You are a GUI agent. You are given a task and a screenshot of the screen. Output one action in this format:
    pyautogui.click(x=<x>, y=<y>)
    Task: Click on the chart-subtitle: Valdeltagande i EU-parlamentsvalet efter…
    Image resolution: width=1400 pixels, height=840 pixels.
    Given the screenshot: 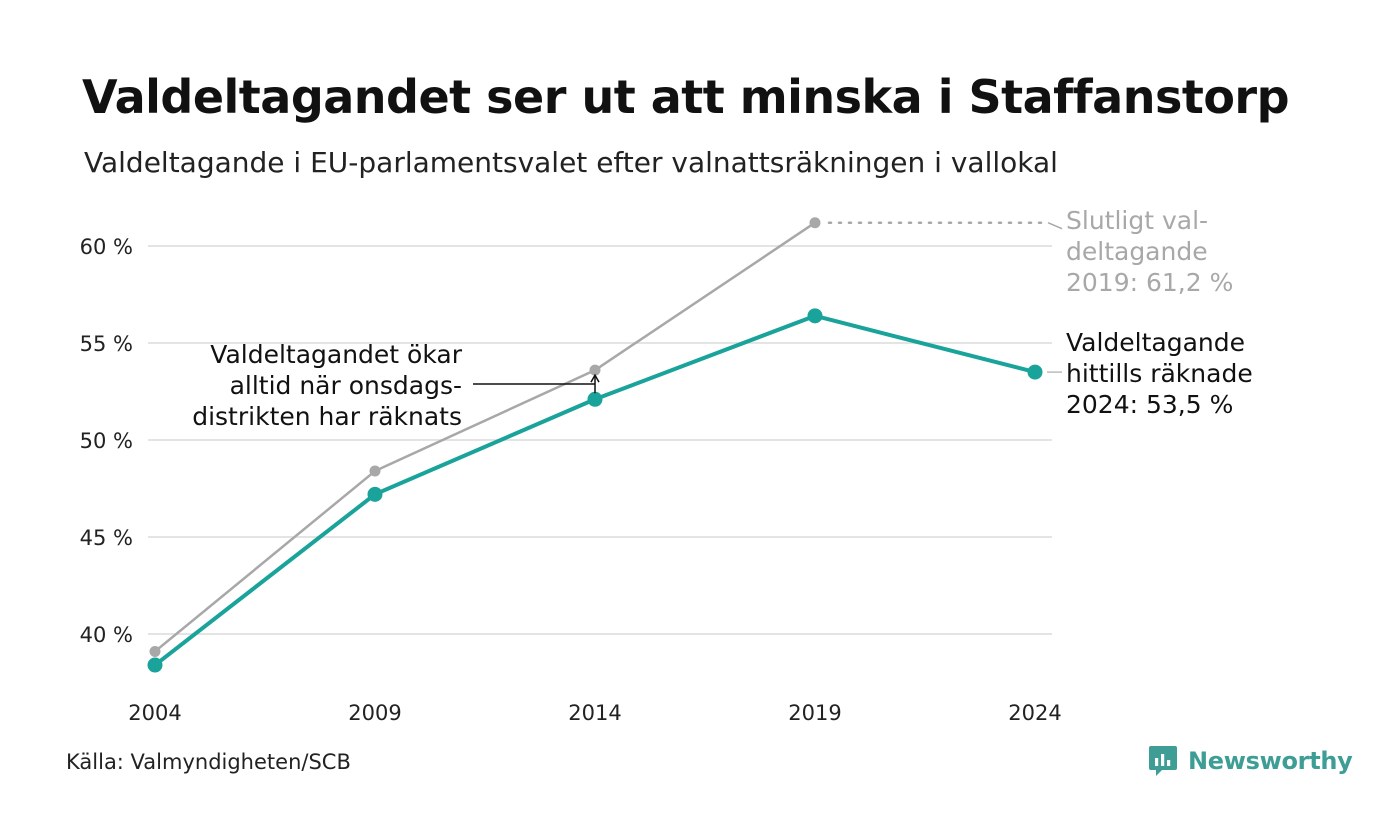 What is the action you would take?
    pyautogui.click(x=571, y=162)
    